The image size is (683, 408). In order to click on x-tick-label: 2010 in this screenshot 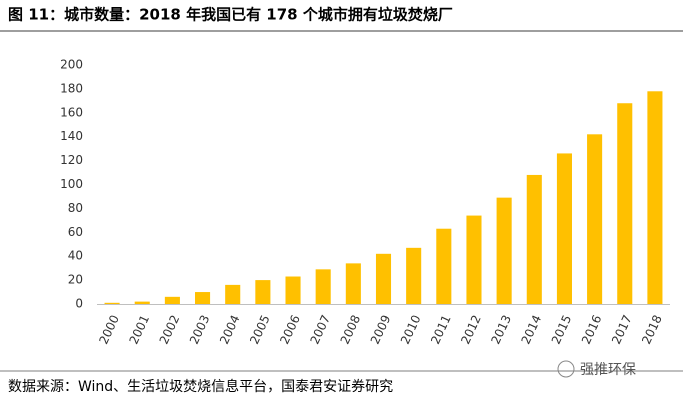, I will do `click(411, 330)`.